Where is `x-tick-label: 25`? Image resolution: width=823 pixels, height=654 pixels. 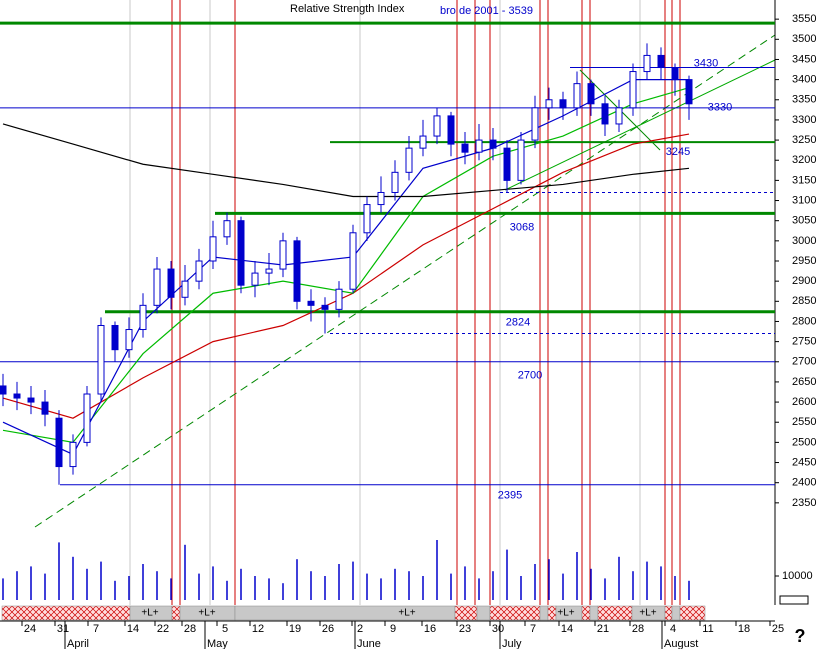
x-tick-label: 25 is located at coordinates (778, 629).